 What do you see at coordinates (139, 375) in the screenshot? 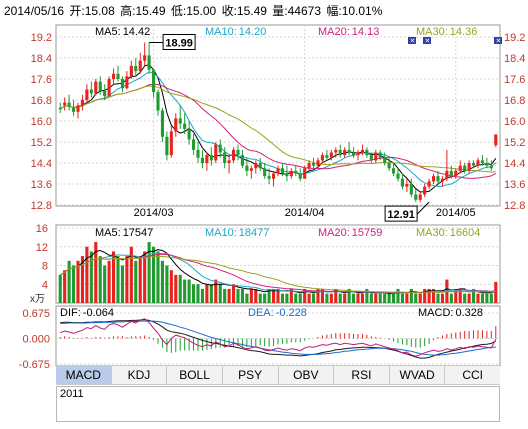
I see `tab-kdj: KDJ` at bounding box center [139, 375].